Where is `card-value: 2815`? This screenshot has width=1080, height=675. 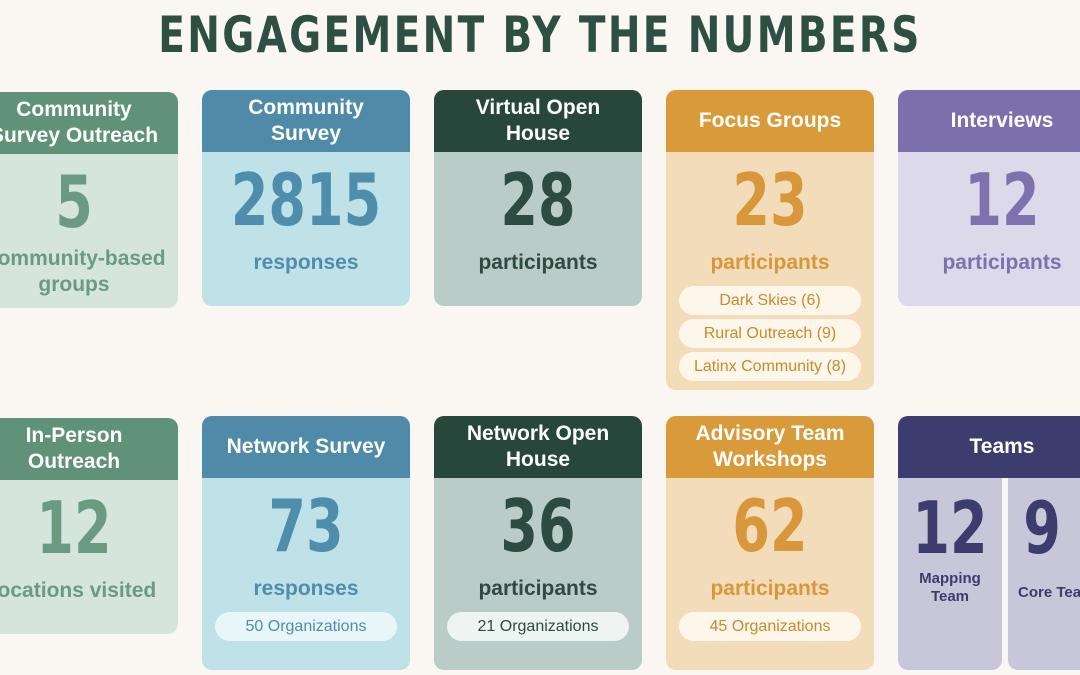 card-value: 2815 is located at coordinates (306, 200).